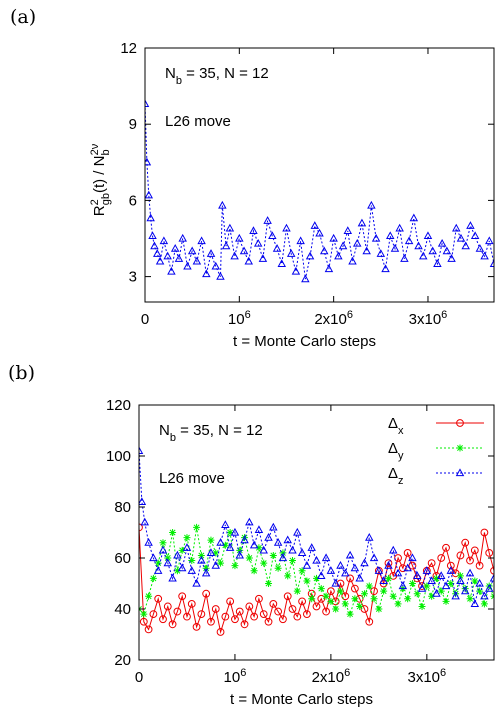 This screenshot has width=495, height=715. I want to click on panel-a-xtick-label: 3x10⁶, so click(428, 318).